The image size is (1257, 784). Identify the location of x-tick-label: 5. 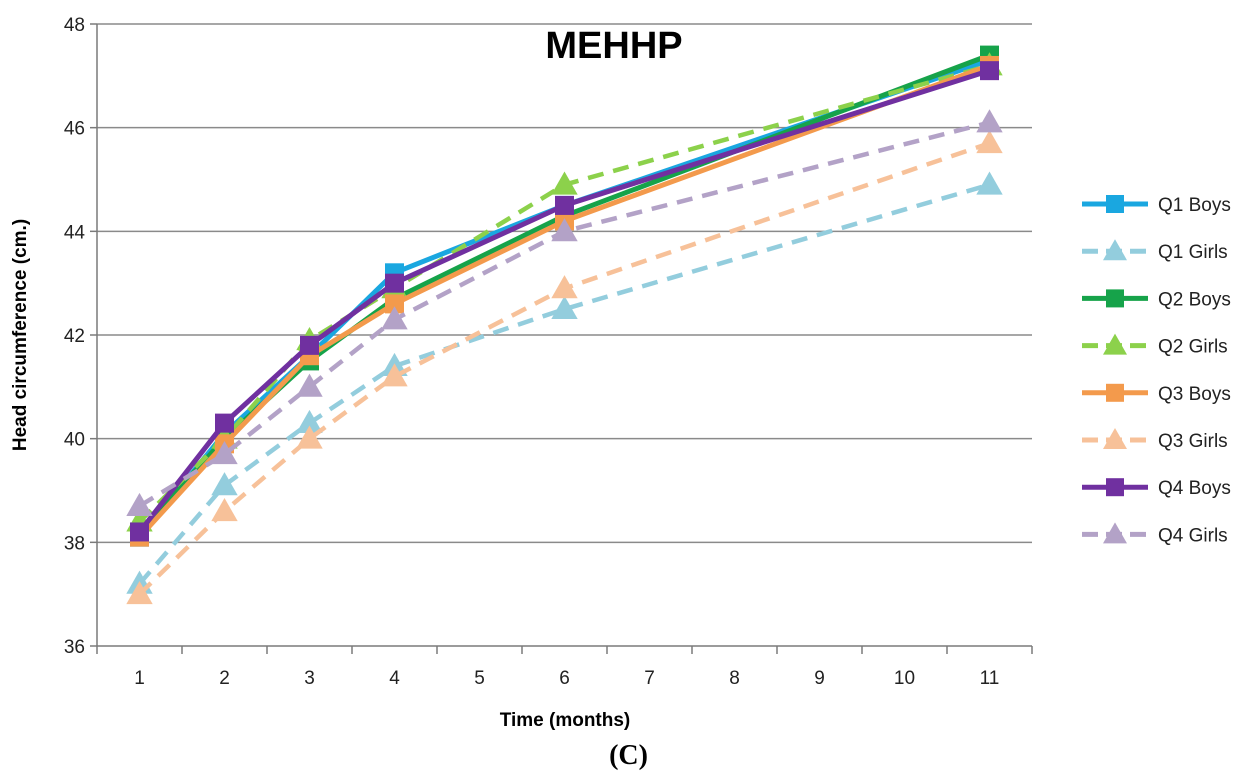
(479, 678).